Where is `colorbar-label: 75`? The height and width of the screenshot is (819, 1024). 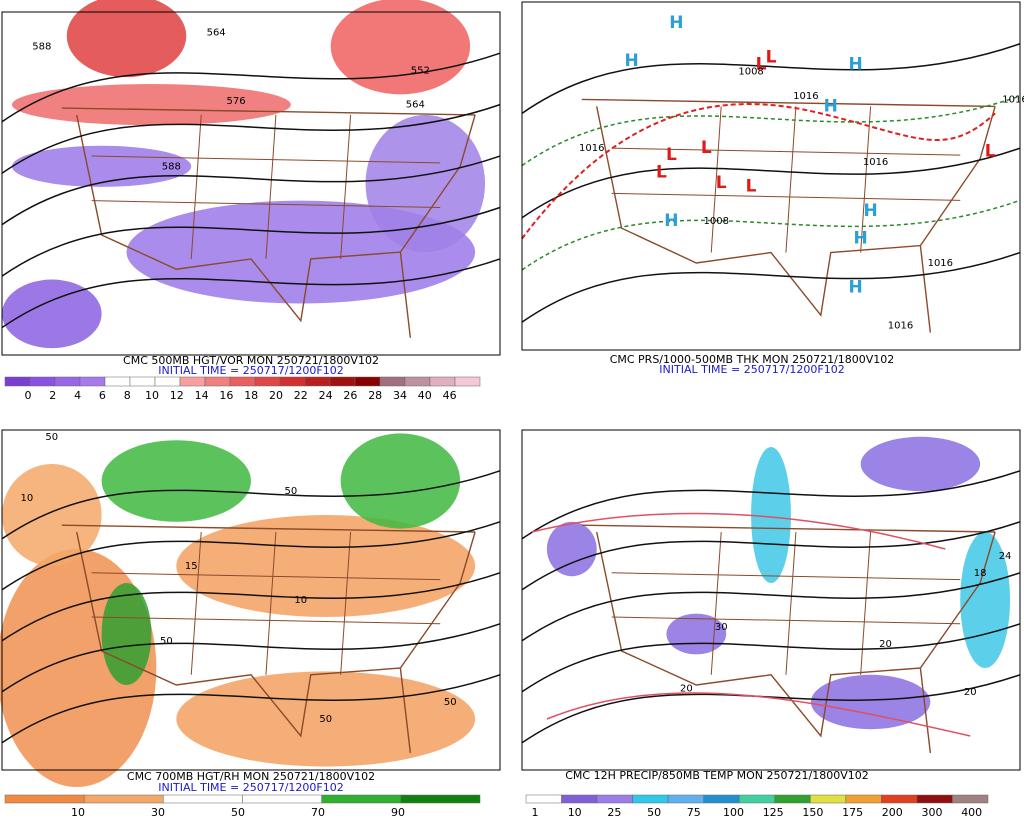
colorbar-label: 75 is located at coordinates (694, 812).